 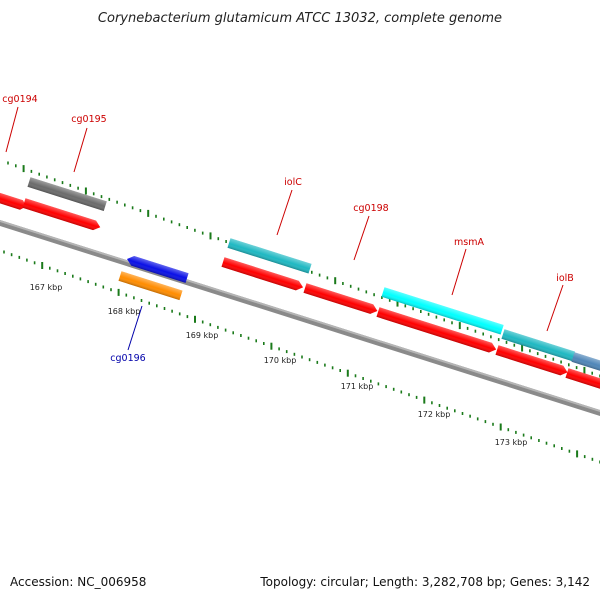 What do you see at coordinates (78, 582) in the screenshot?
I see `accession-text: Accession: NC_006958` at bounding box center [78, 582].